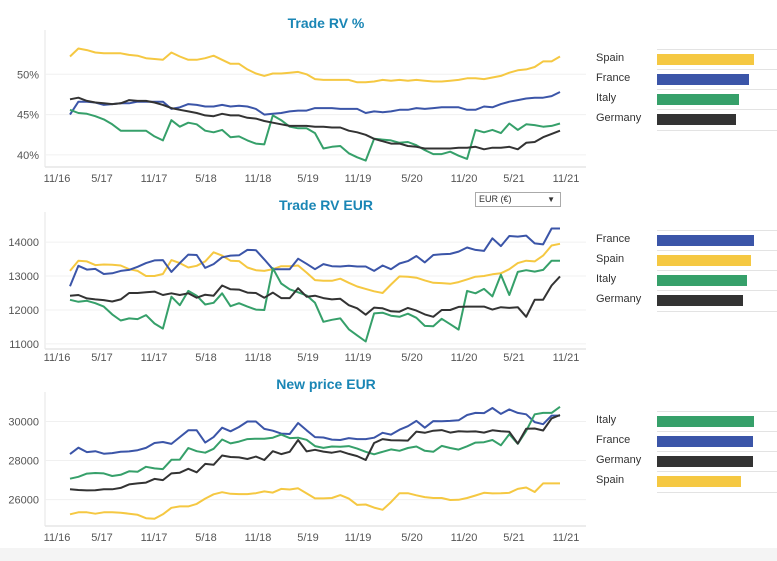 The height and width of the screenshot is (561, 777). Describe the element at coordinates (23, 462) in the screenshot. I see `y-tick-label: 28000` at that location.